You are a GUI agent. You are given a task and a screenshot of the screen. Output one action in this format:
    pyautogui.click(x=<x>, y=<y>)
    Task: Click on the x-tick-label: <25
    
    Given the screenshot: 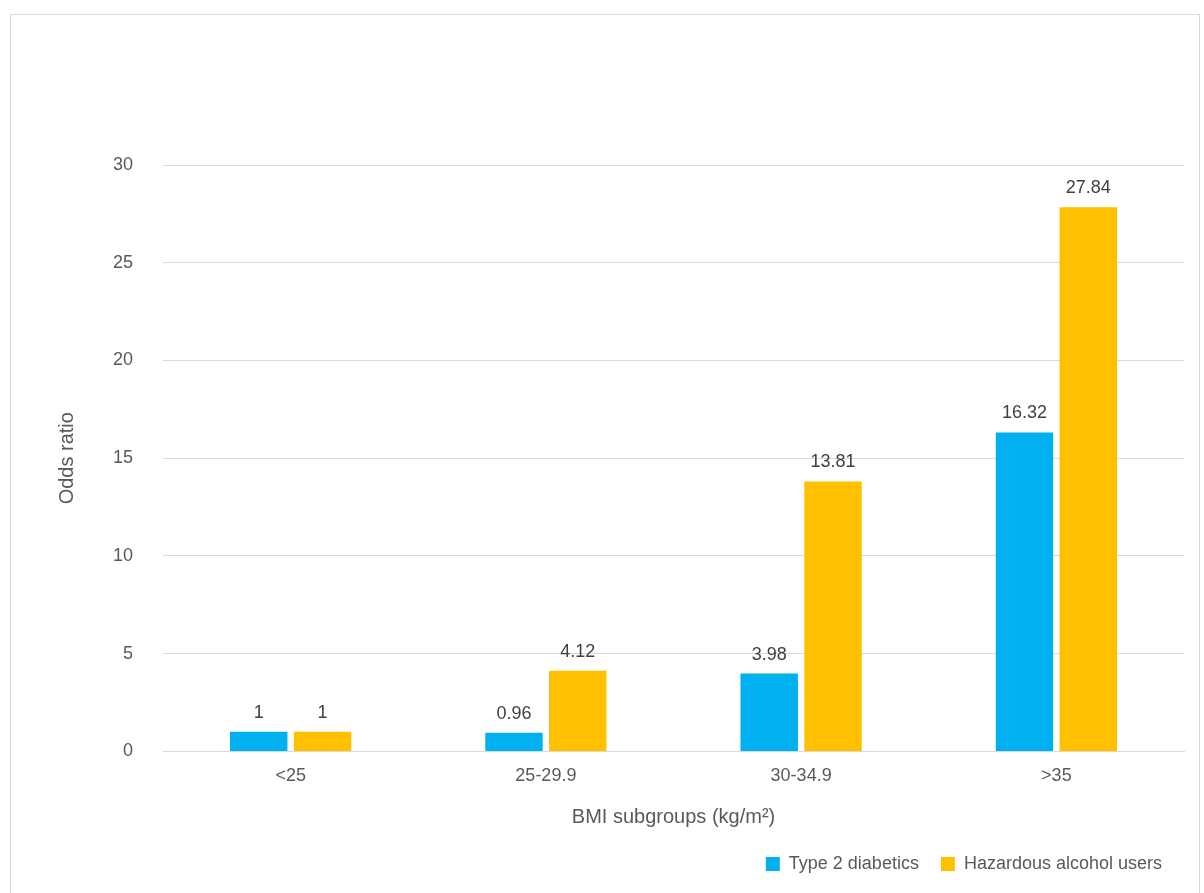 What is the action you would take?
    pyautogui.click(x=290, y=775)
    